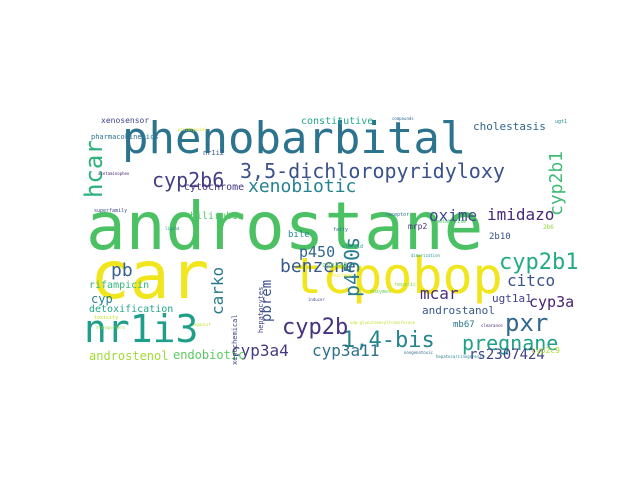 Image resolution: width=640 pixels, height=480 pixels. I want to click on cloud-word: constitutive, so click(337, 121).